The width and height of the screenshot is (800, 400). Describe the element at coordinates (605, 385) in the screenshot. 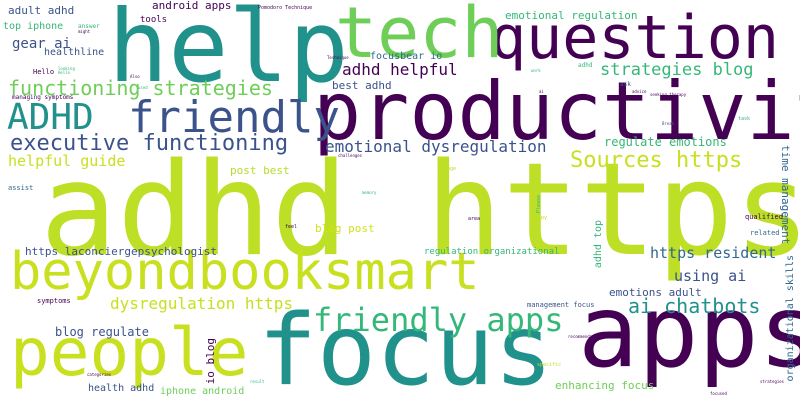

I see `word-enhancing-focus: enhancing focus` at that location.